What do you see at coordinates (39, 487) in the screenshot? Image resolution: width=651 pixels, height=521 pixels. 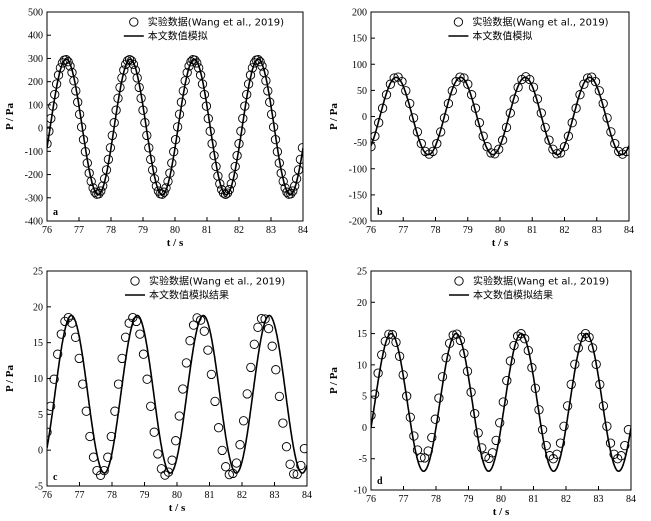 I see `y-tick-label: -5` at bounding box center [39, 487].